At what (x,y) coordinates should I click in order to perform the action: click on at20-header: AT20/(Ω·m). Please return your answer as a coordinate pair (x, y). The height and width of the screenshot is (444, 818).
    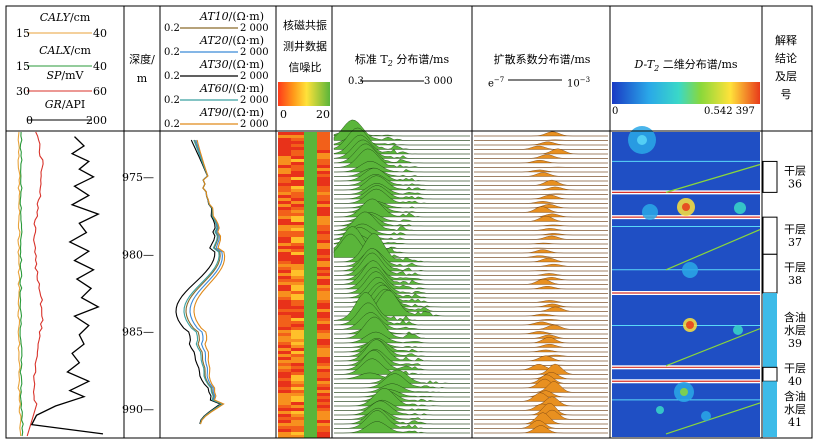
    Looking at the image, I should click on (232, 40).